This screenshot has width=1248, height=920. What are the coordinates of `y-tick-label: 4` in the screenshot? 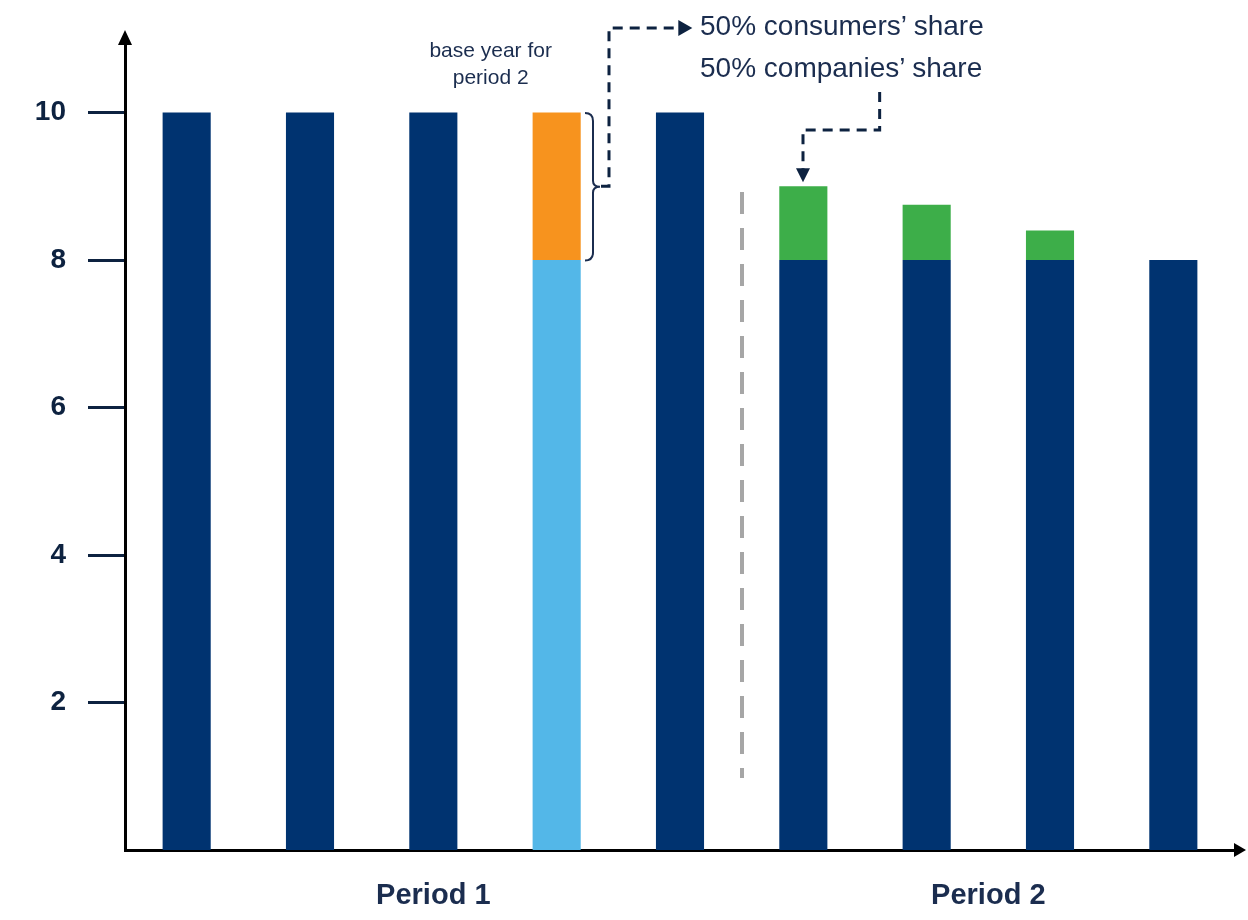 It's located at (58, 553).